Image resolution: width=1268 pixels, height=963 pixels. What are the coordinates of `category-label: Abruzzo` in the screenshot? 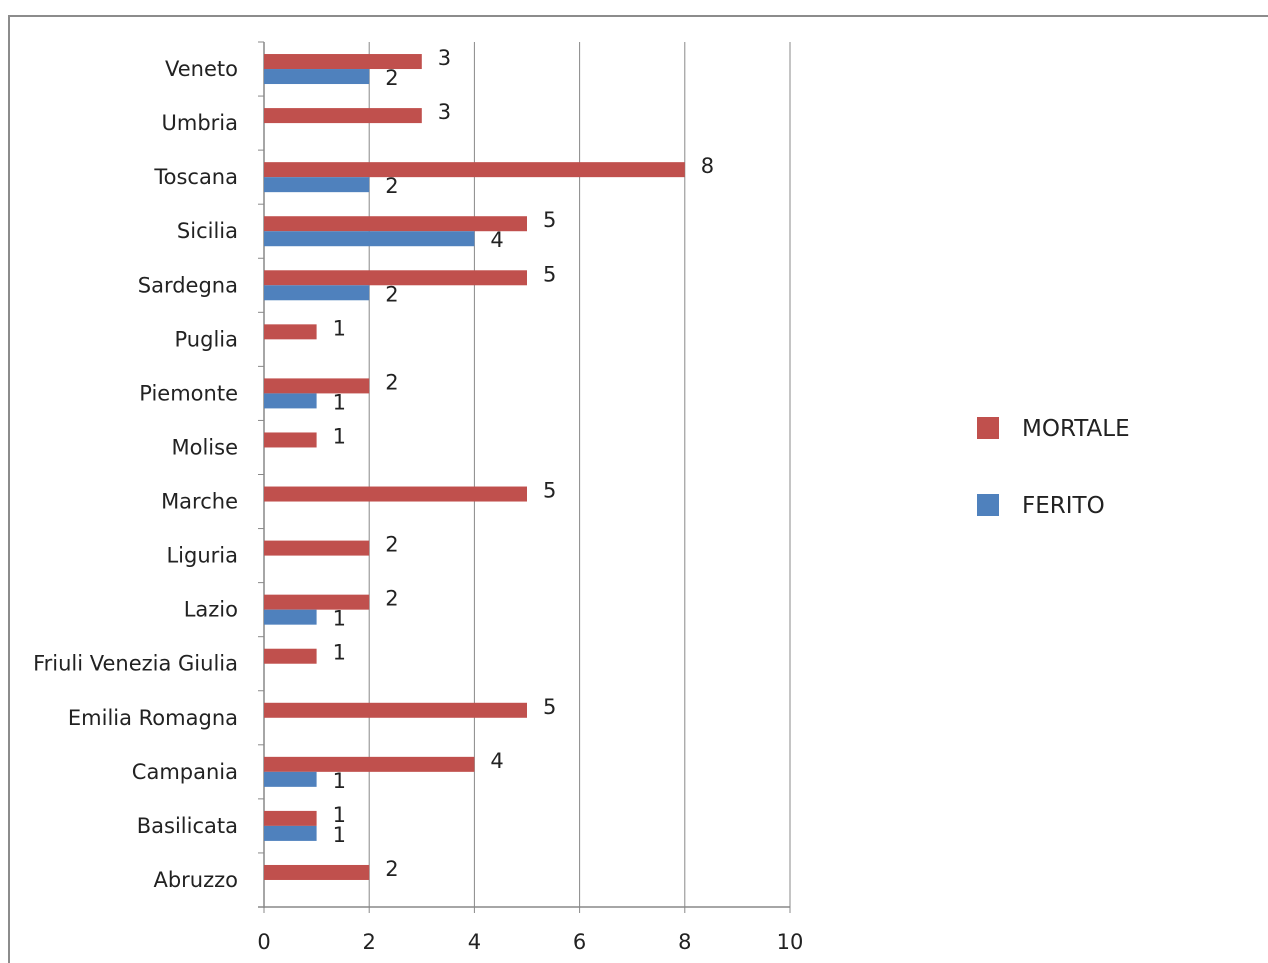 It's located at (195, 880).